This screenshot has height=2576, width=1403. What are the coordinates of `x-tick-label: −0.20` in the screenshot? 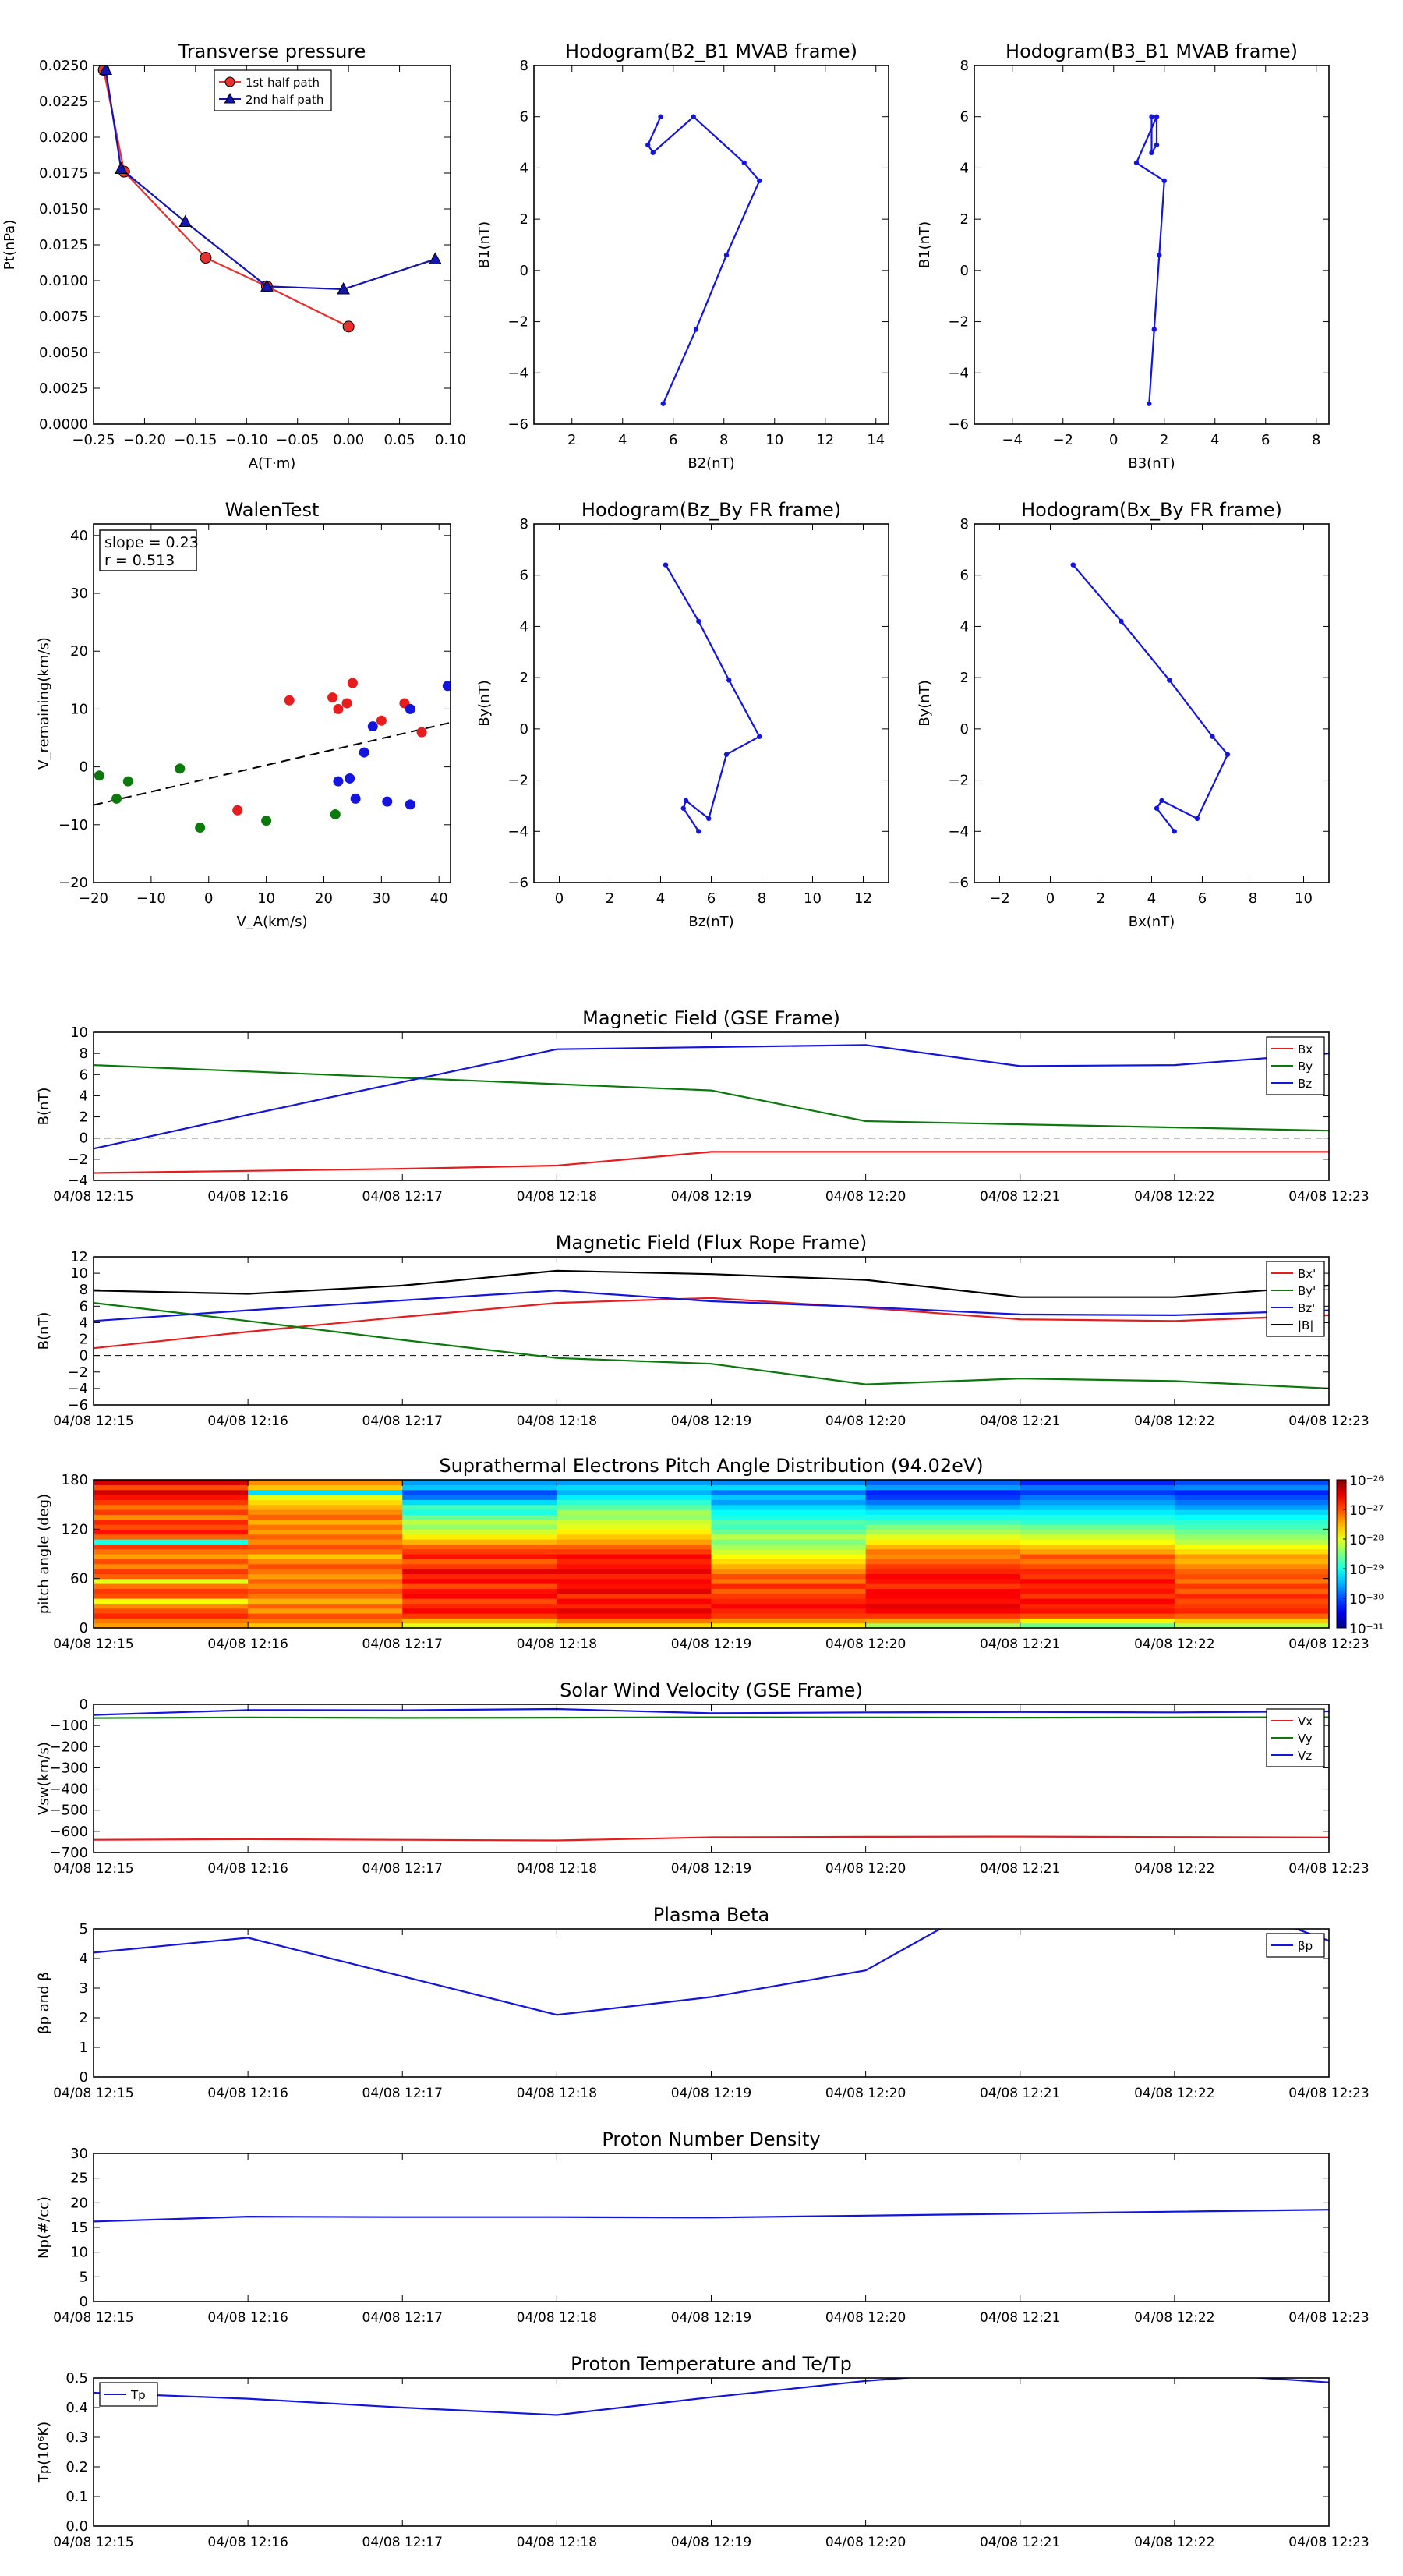 It's located at (144, 440).